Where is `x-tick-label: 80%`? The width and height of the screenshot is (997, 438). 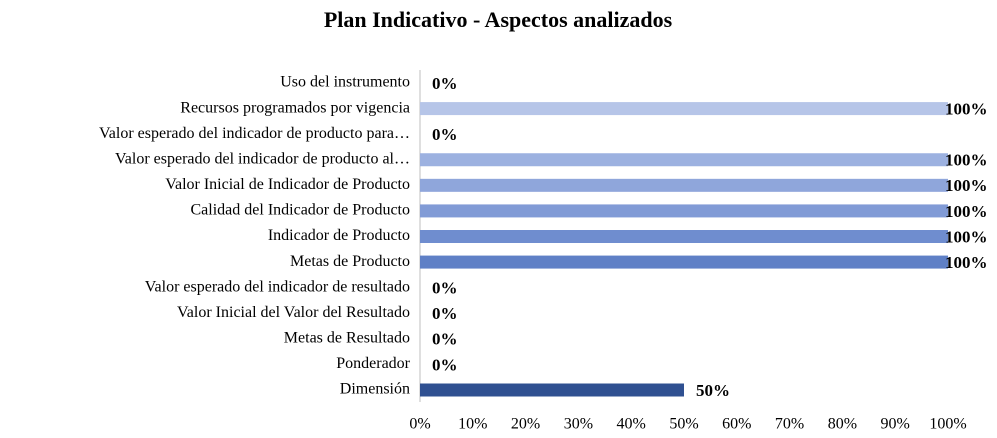
x-tick-label: 80% is located at coordinates (842, 424).